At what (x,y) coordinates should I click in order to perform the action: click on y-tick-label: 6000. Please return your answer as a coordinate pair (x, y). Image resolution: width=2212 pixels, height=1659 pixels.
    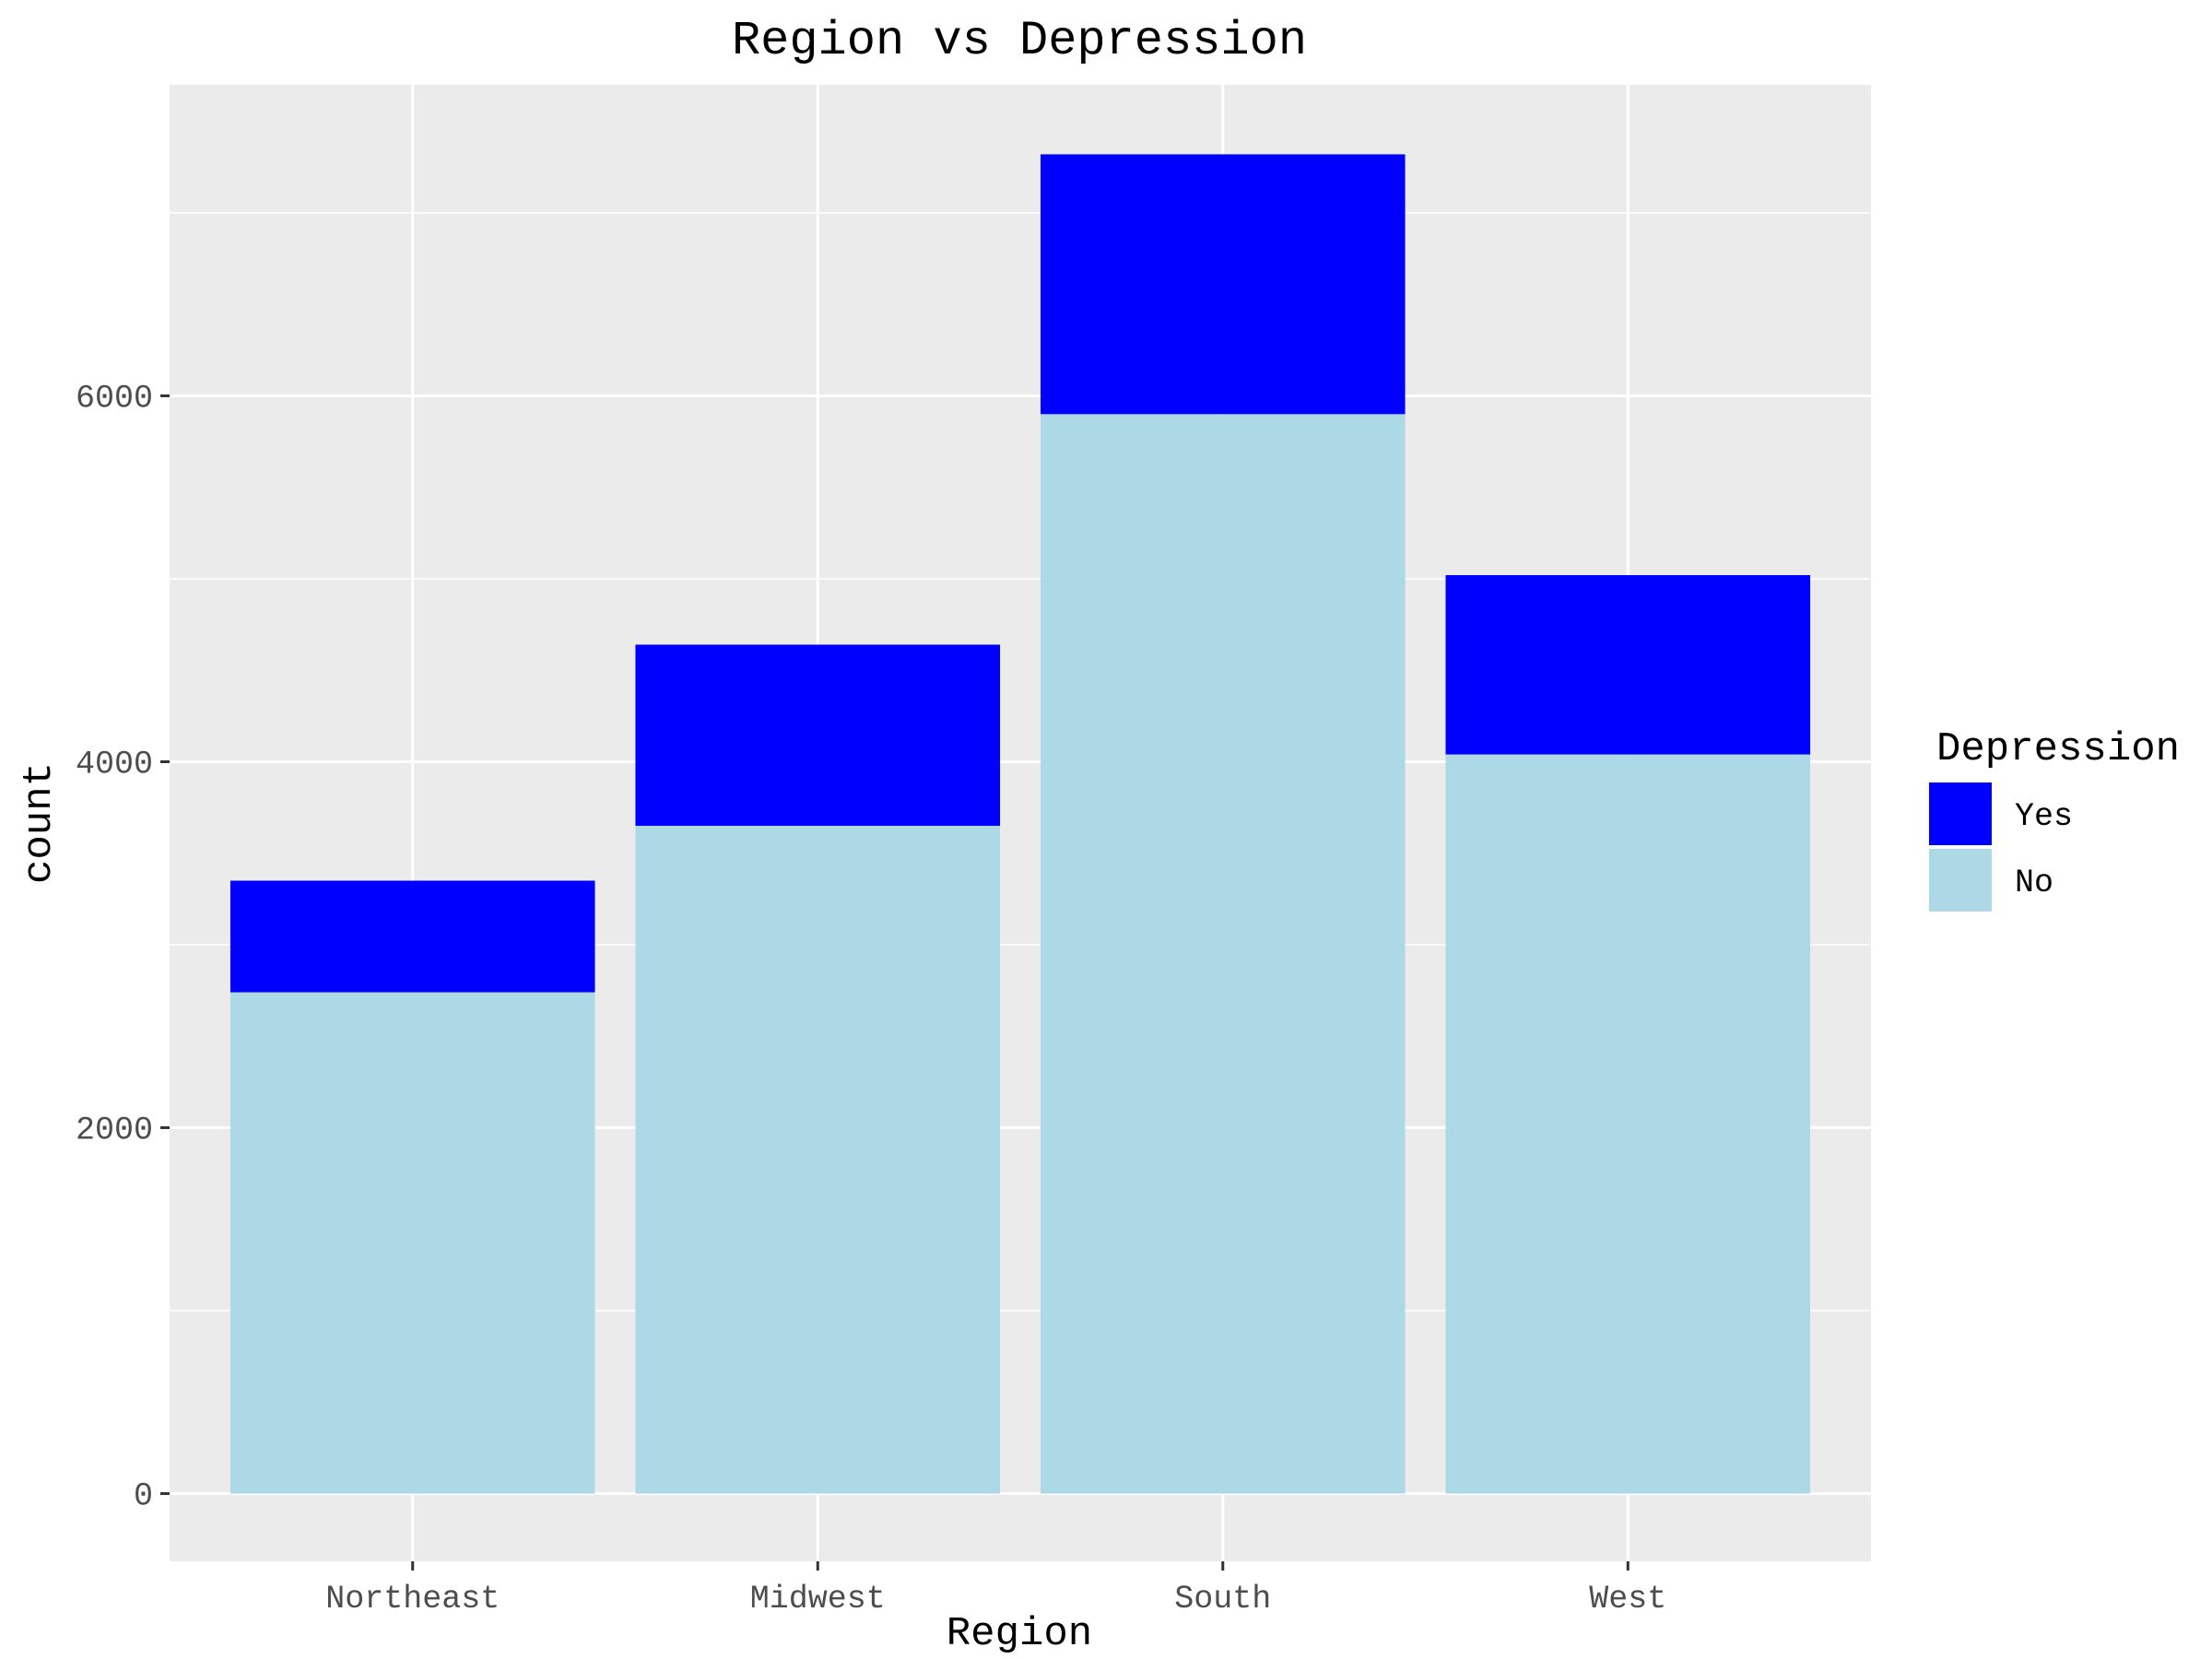
    Looking at the image, I should click on (114, 398).